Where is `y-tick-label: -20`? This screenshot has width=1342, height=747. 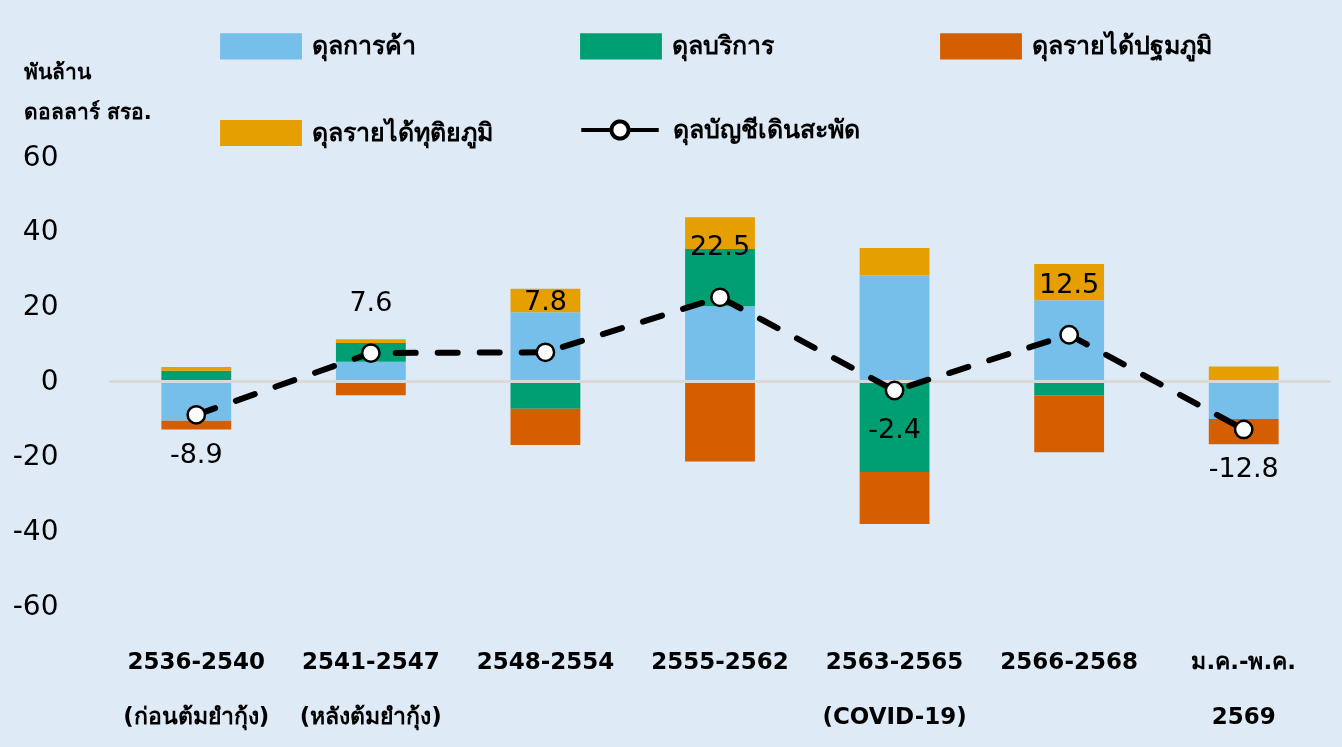 y-tick-label: -20 is located at coordinates (35, 455).